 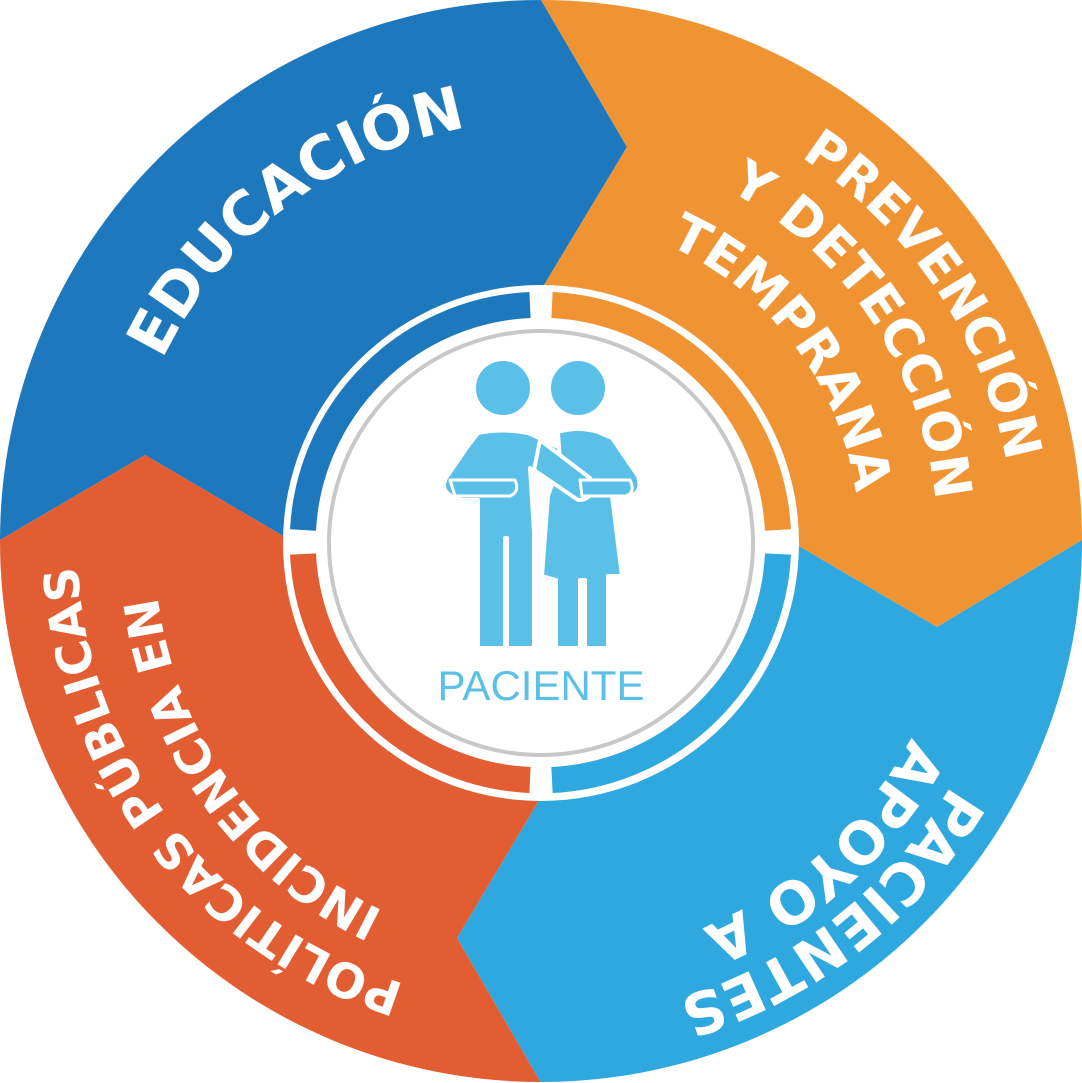 What do you see at coordinates (541, 685) in the screenshot?
I see `center-label: PACIENTE` at bounding box center [541, 685].